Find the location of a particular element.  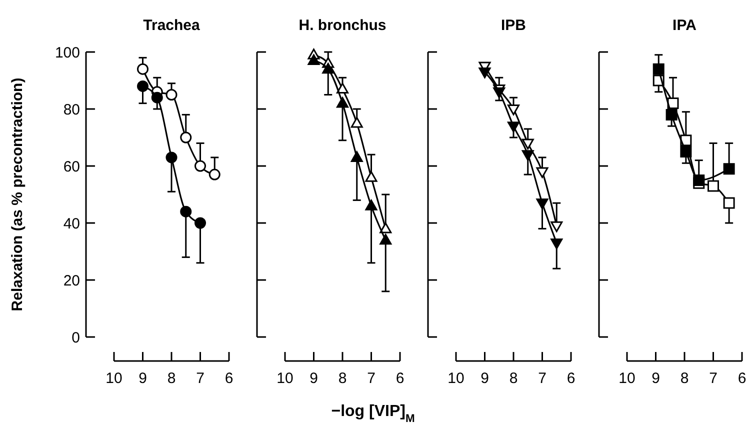

chart-title: IPA is located at coordinates (684, 25).